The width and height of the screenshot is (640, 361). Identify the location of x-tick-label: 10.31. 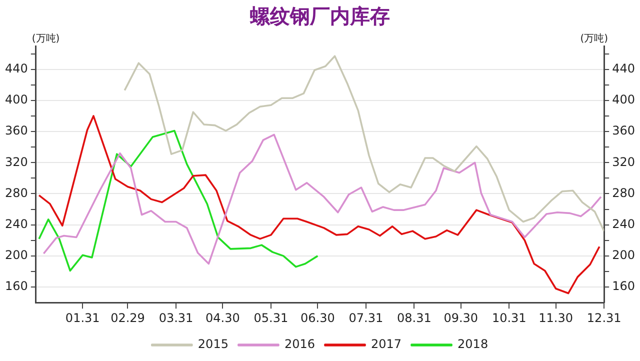
(509, 317).